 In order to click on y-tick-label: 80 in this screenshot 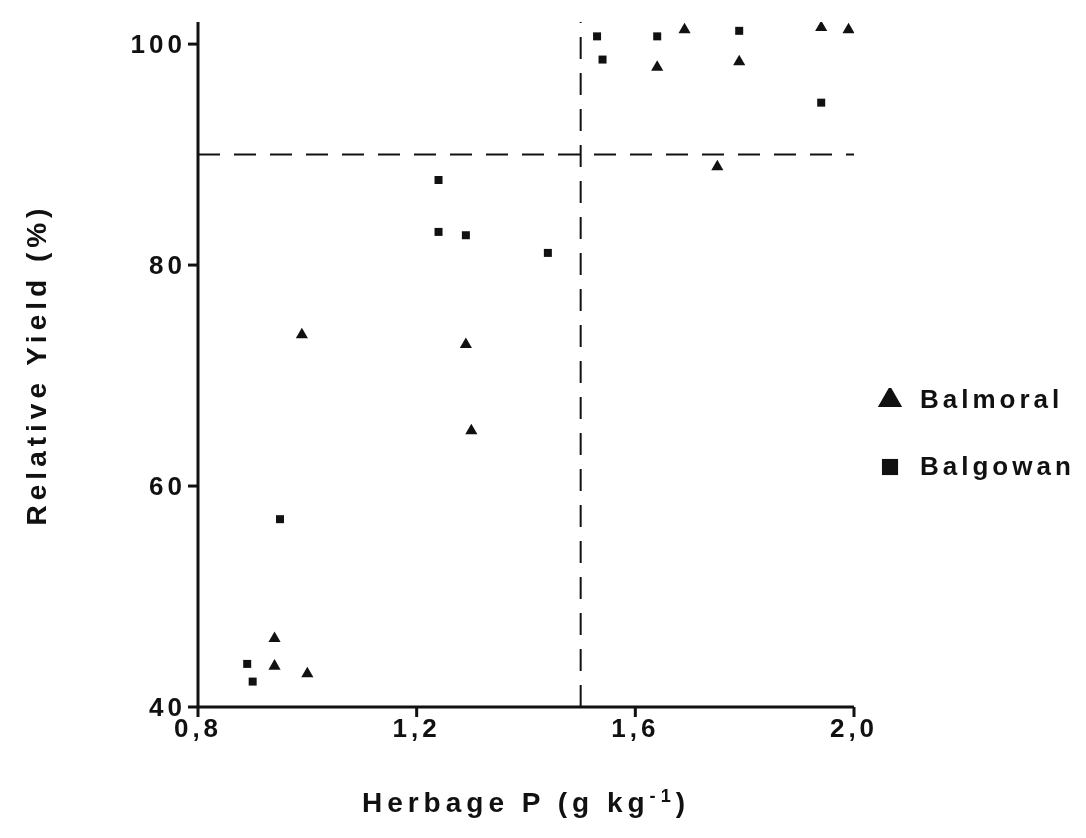, I will do `click(167, 265)`.